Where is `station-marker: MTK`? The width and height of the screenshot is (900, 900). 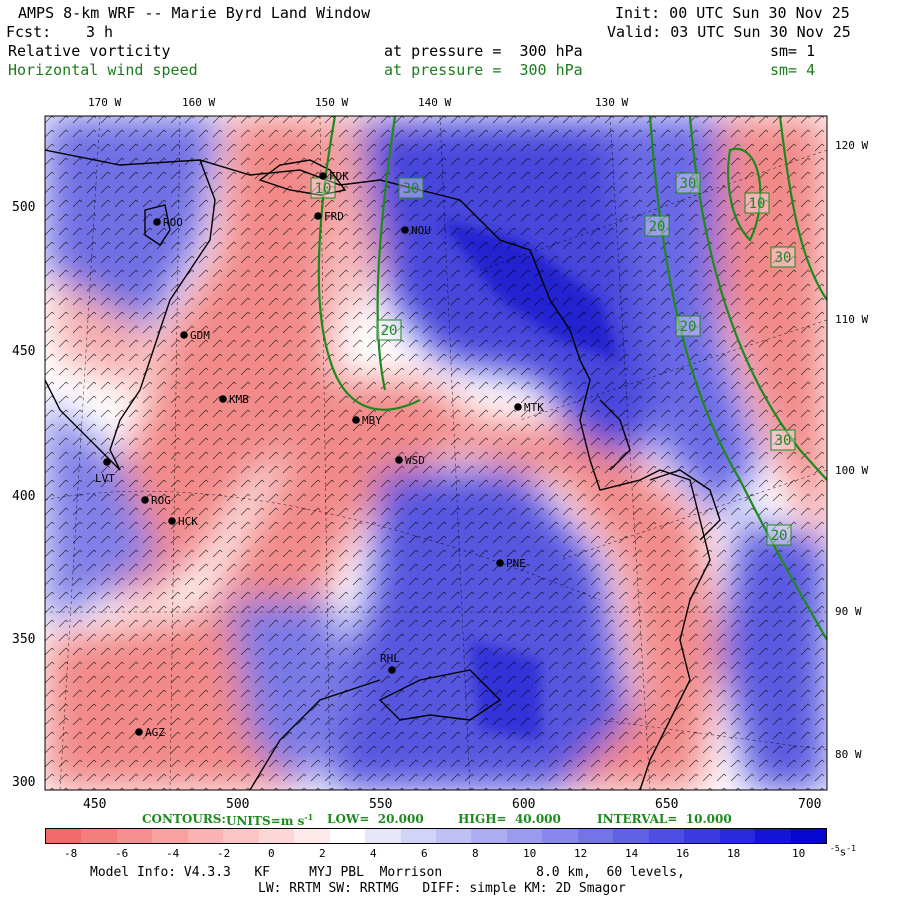
station-marker: MTK is located at coordinates (529, 407).